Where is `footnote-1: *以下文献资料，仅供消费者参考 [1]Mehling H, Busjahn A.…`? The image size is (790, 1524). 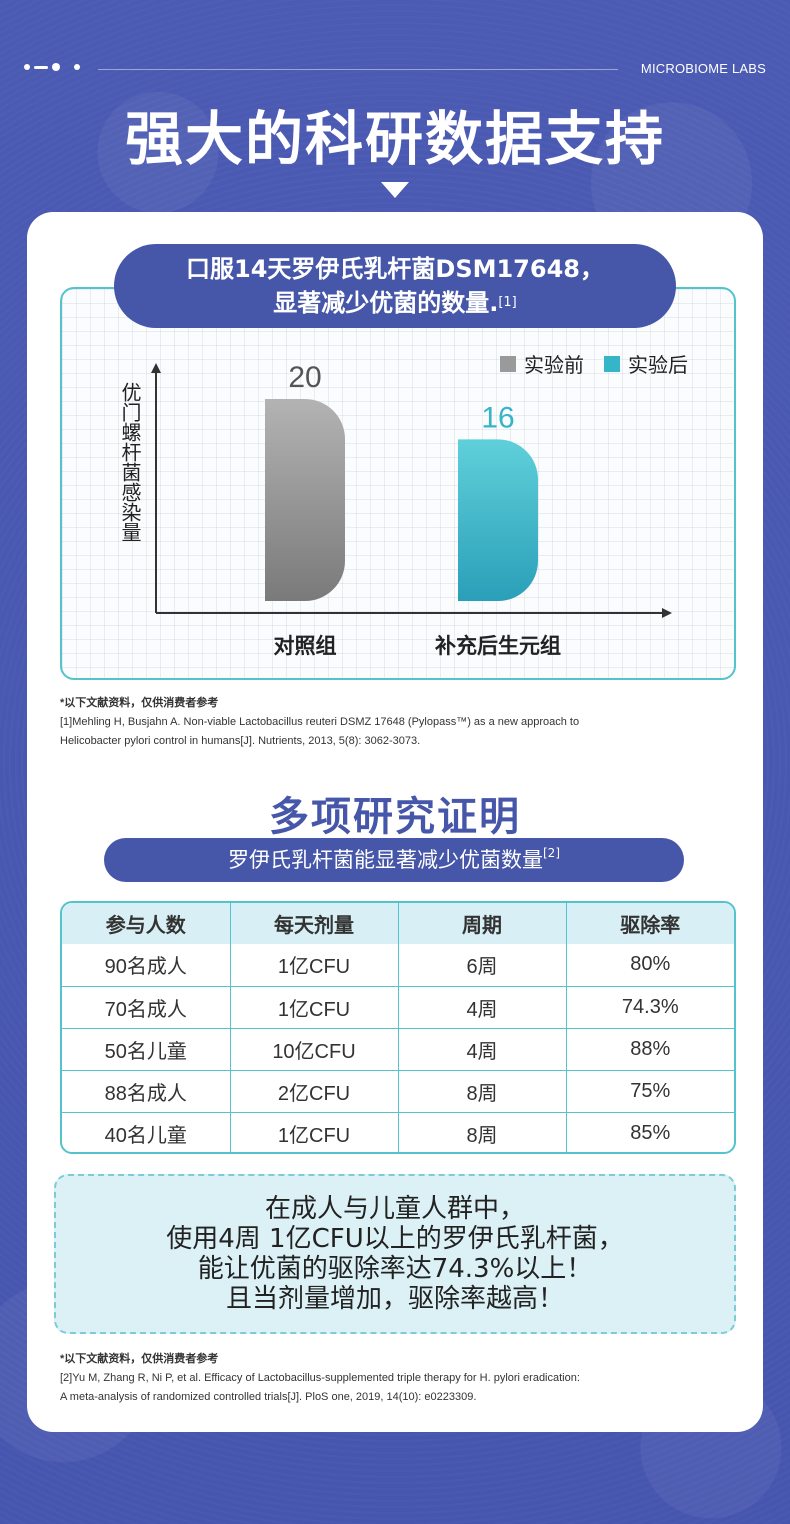
footnote-1: *以下文献资料，仅供消费者参考 [1]Mehling H, Busjahn A.… is located at coordinates (400, 722).